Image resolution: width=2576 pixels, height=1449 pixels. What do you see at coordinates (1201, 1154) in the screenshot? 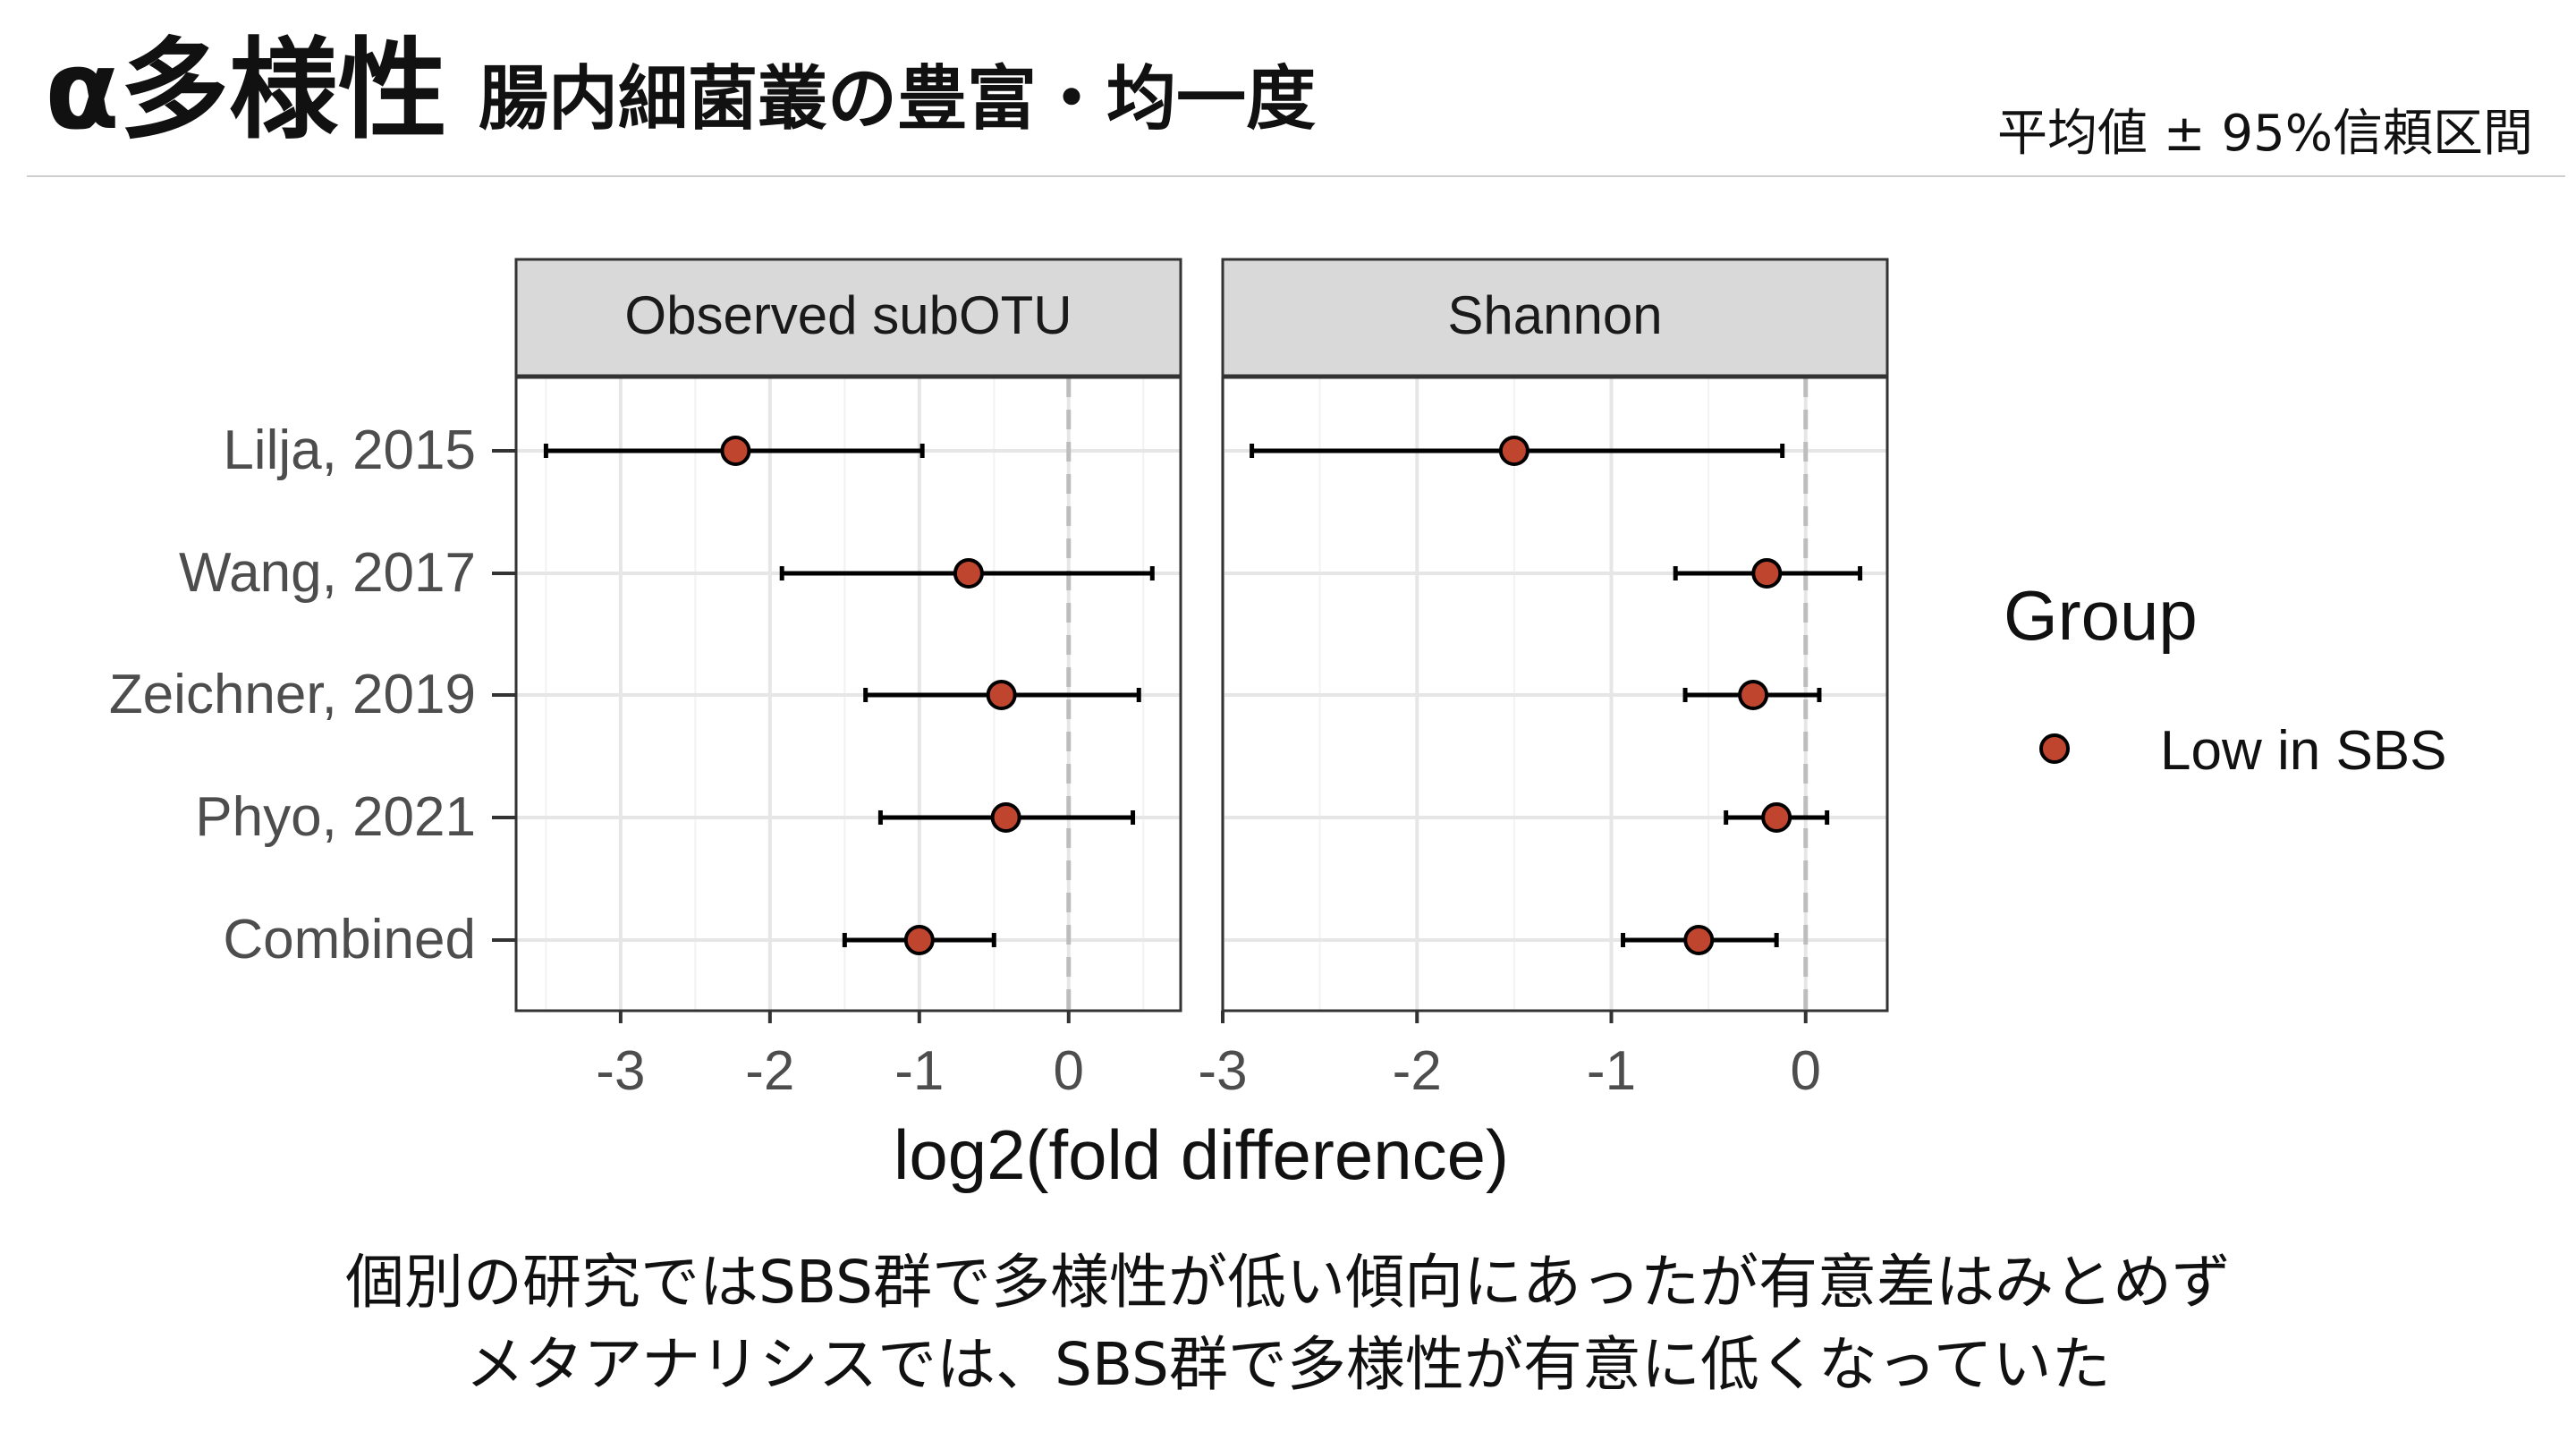
I see `x-axis-title: log2(fold difference)` at bounding box center [1201, 1154].